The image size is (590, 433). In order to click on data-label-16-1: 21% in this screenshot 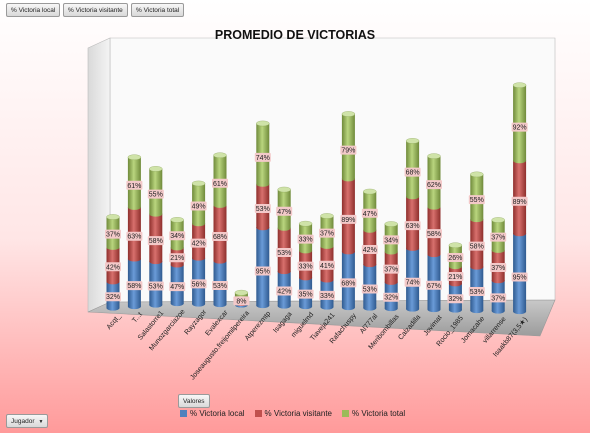, I will do `click(455, 277)`.